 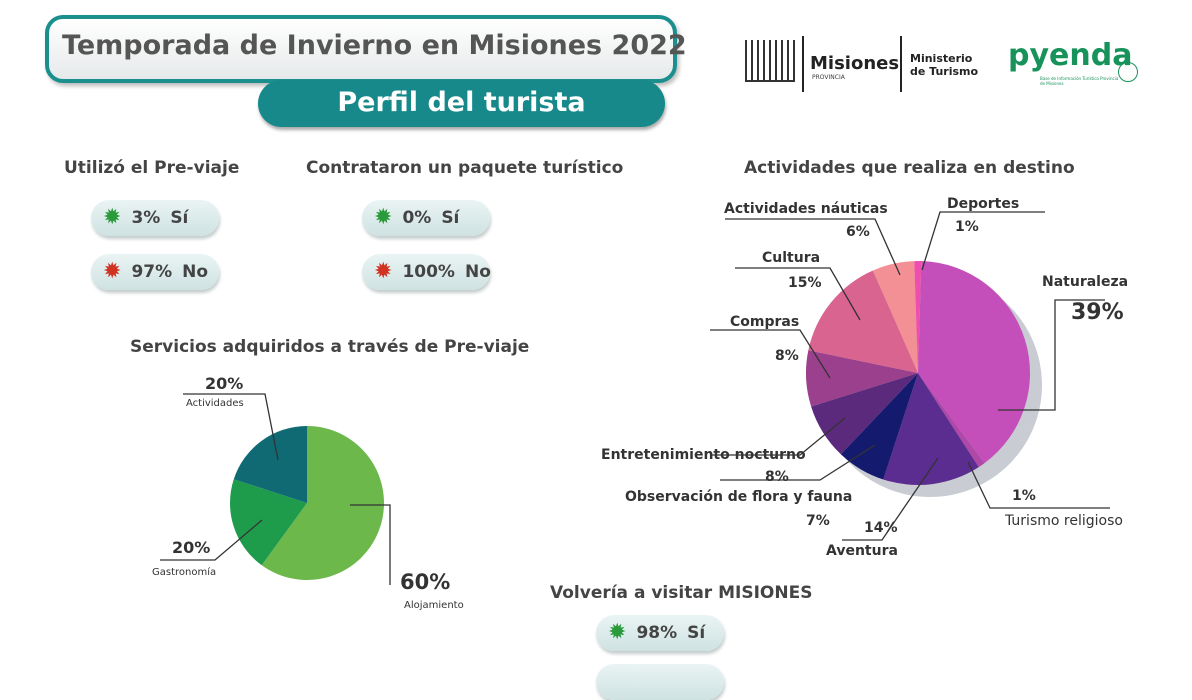 I want to click on label-aventura-value: 14%, so click(x=881, y=528).